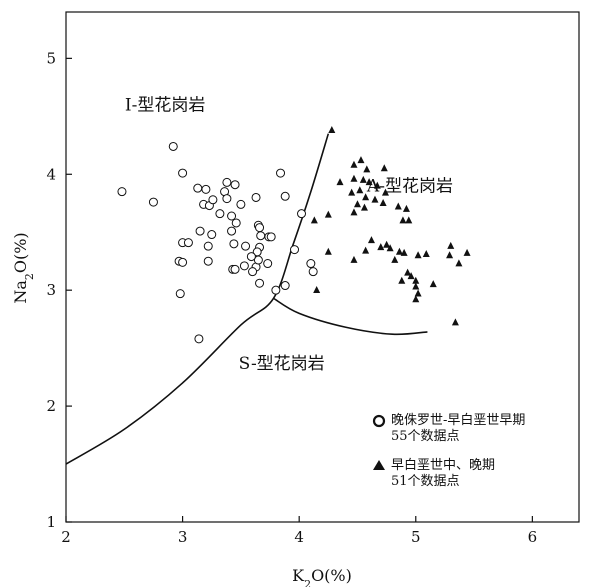 This screenshot has width=589, height=587. What do you see at coordinates (458, 420) in the screenshot?
I see `legend-series-1-name: 晚侏罗世-早白垩世早期` at bounding box center [458, 420].